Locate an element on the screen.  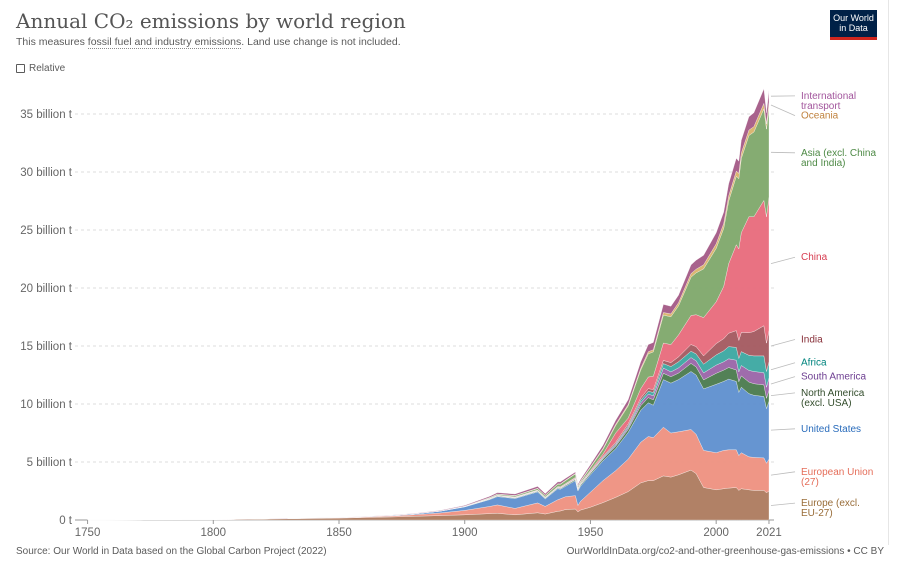
y-tick-label: 30 billion t is located at coordinates (46, 173).